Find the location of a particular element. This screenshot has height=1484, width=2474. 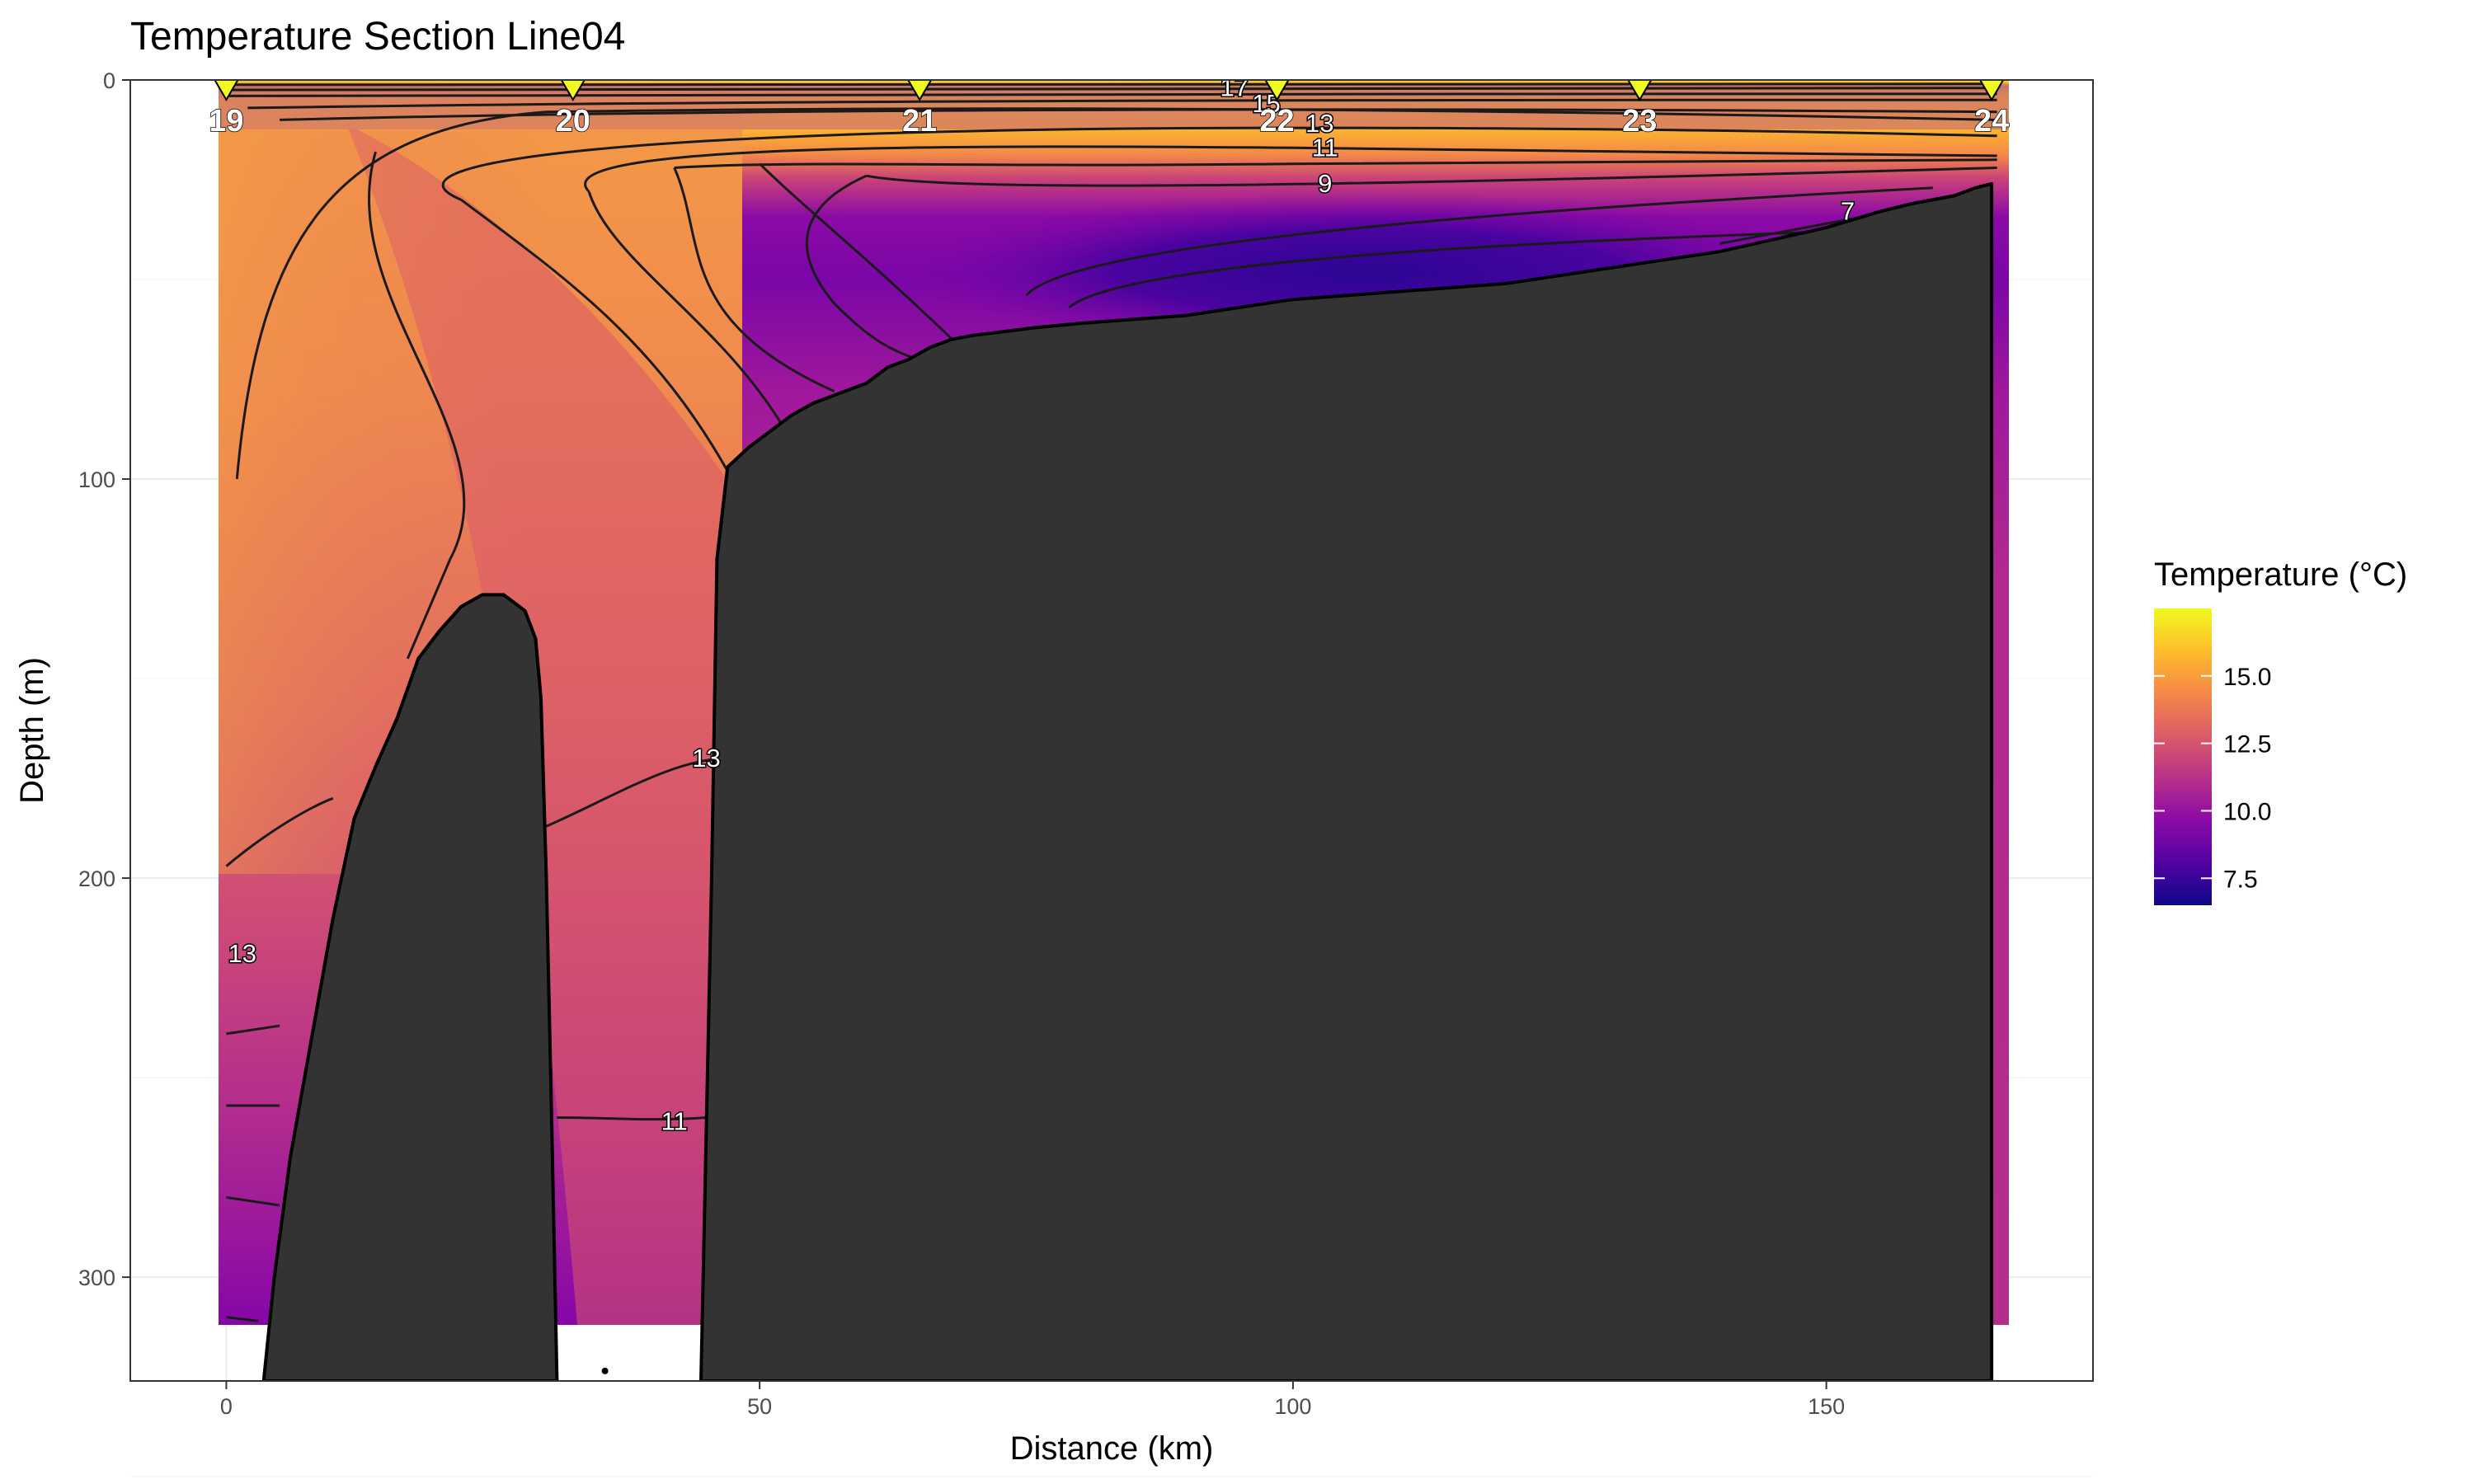

legend-title: Temperature (°C) is located at coordinates (2280, 574).